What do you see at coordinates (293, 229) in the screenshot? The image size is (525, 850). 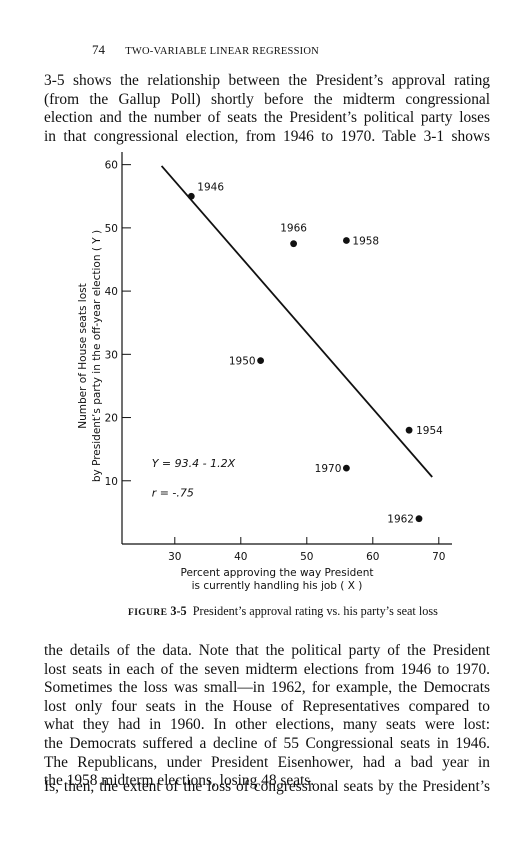 I see `data-point-label: 1966` at bounding box center [293, 229].